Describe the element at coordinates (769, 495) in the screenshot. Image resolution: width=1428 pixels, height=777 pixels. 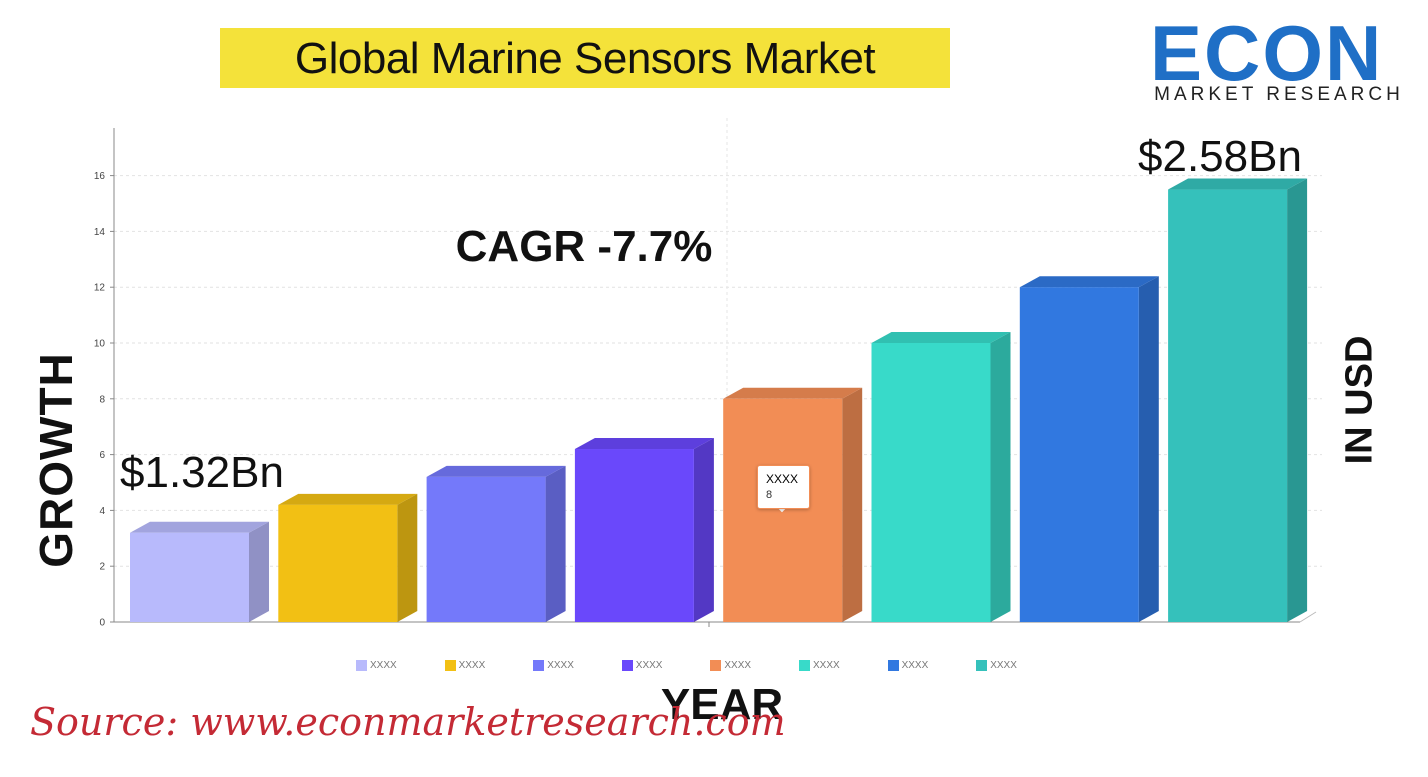
I see `tooltip-value: 8` at that location.